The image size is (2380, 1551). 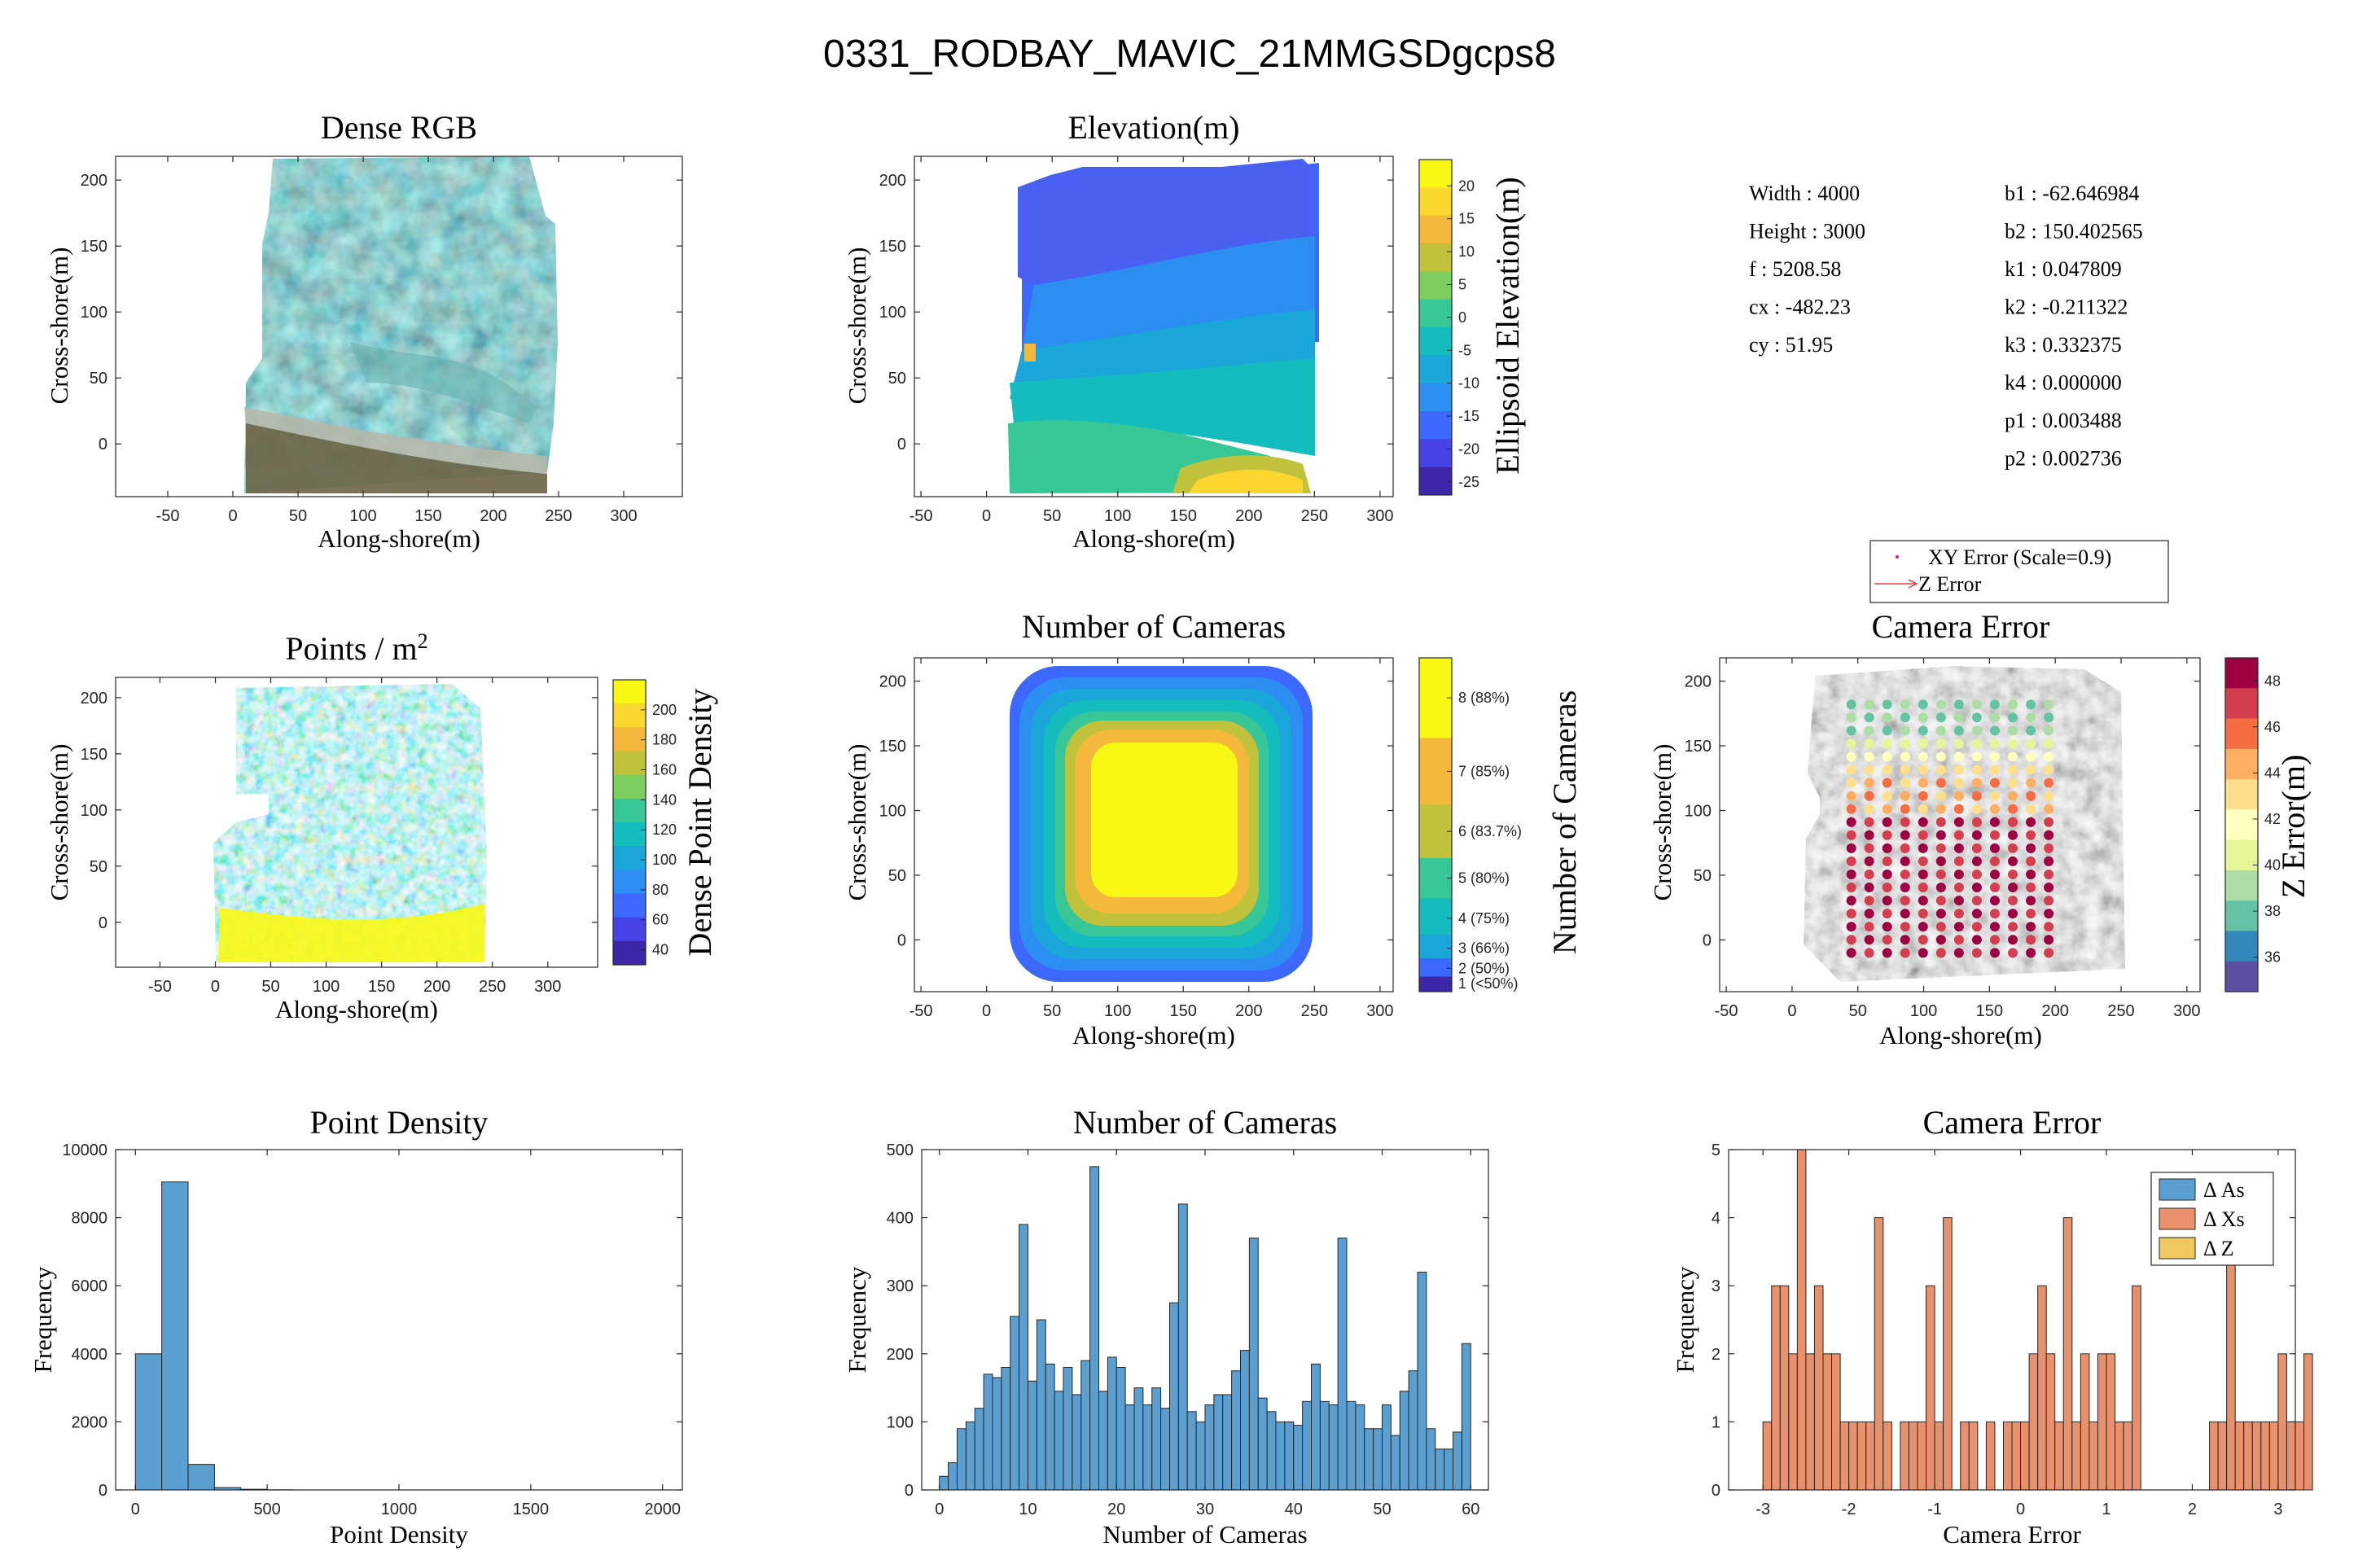 What do you see at coordinates (1379, 1011) in the screenshot?
I see `x-tick-label: 300` at bounding box center [1379, 1011].